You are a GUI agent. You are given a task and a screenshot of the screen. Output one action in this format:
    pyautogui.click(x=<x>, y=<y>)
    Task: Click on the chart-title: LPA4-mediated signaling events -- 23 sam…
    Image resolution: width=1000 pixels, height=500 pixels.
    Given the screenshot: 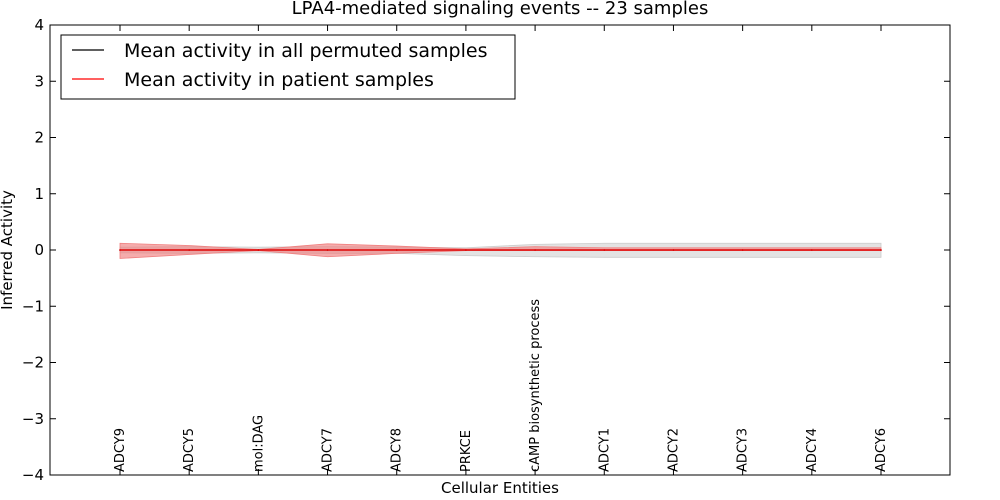 What is the action you would take?
    pyautogui.click(x=500, y=9)
    